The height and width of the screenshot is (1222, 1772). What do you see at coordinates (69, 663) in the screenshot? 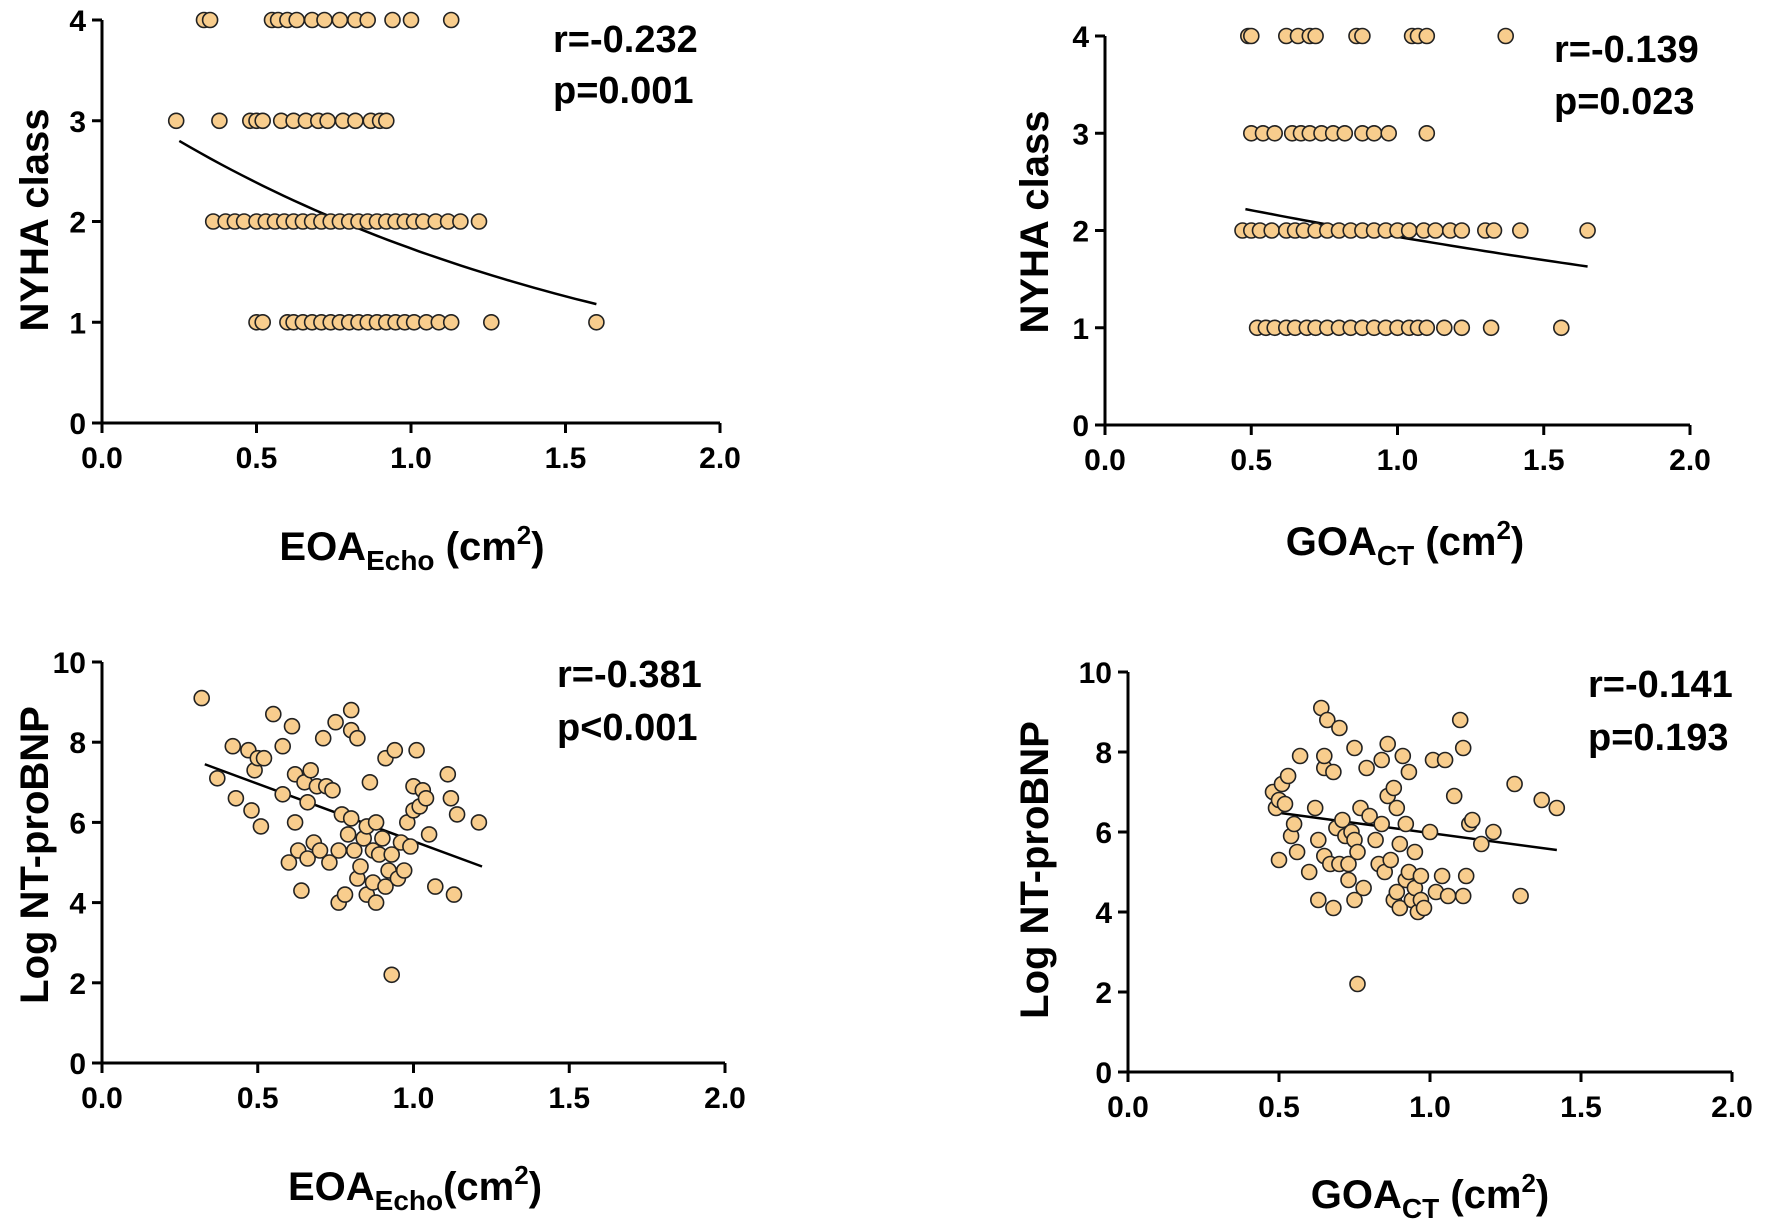
I see `y-tick-label: 10` at bounding box center [69, 663].